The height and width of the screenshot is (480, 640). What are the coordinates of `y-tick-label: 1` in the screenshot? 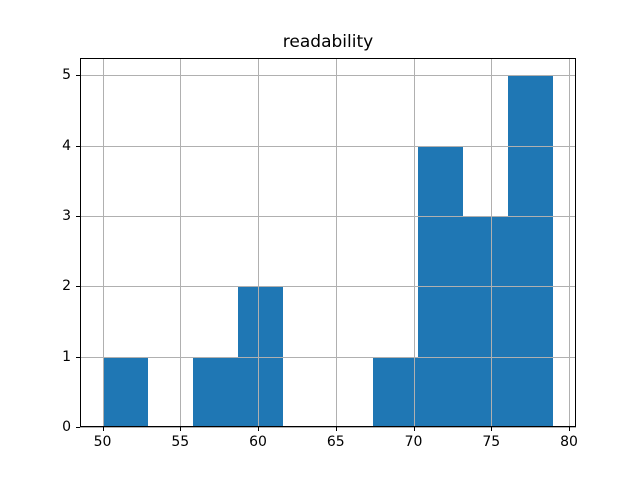 It's located at (66, 356).